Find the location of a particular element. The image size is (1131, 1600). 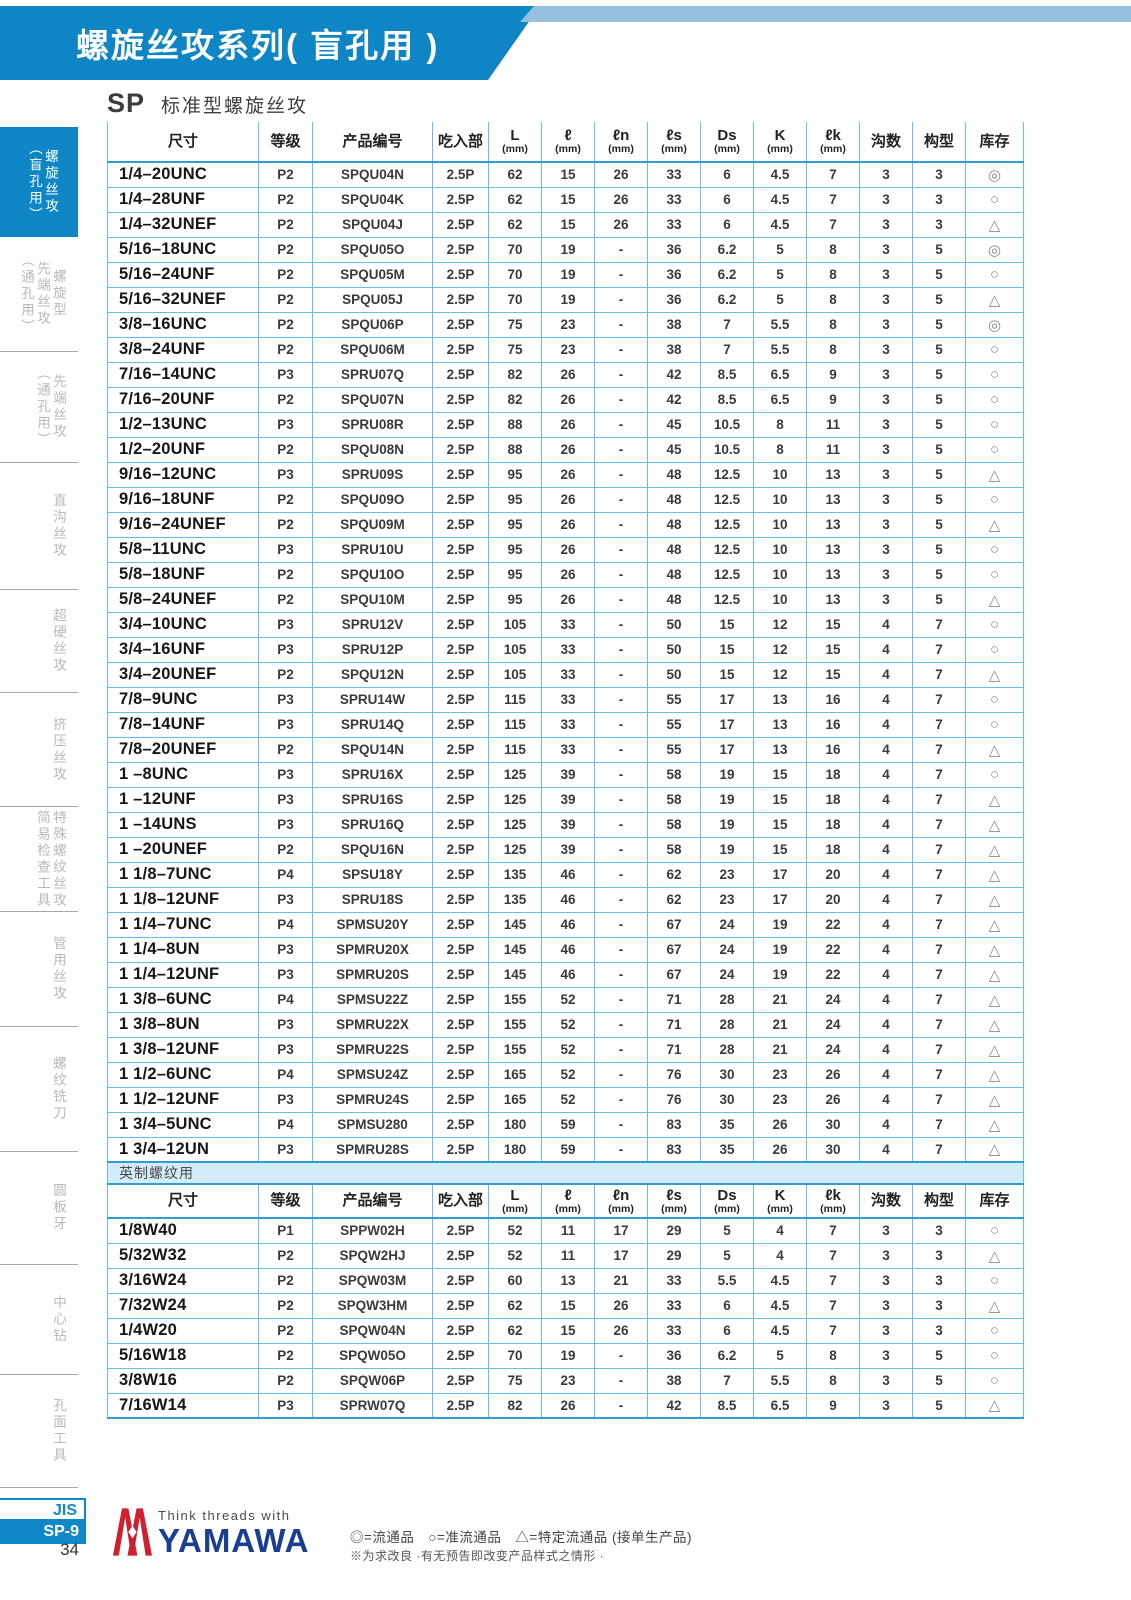

lk-cell: 18 is located at coordinates (833, 774).